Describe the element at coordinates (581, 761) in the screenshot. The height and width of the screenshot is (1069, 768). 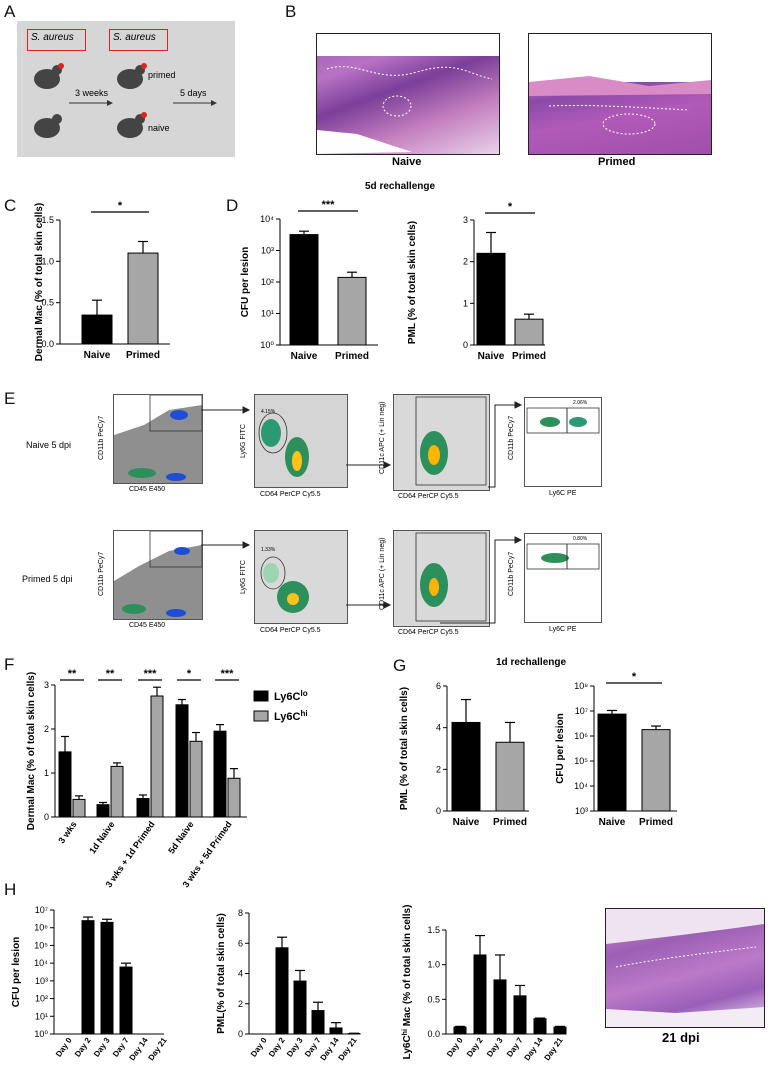
I see `chart-g2-ytick-label: 10⁵` at that location.